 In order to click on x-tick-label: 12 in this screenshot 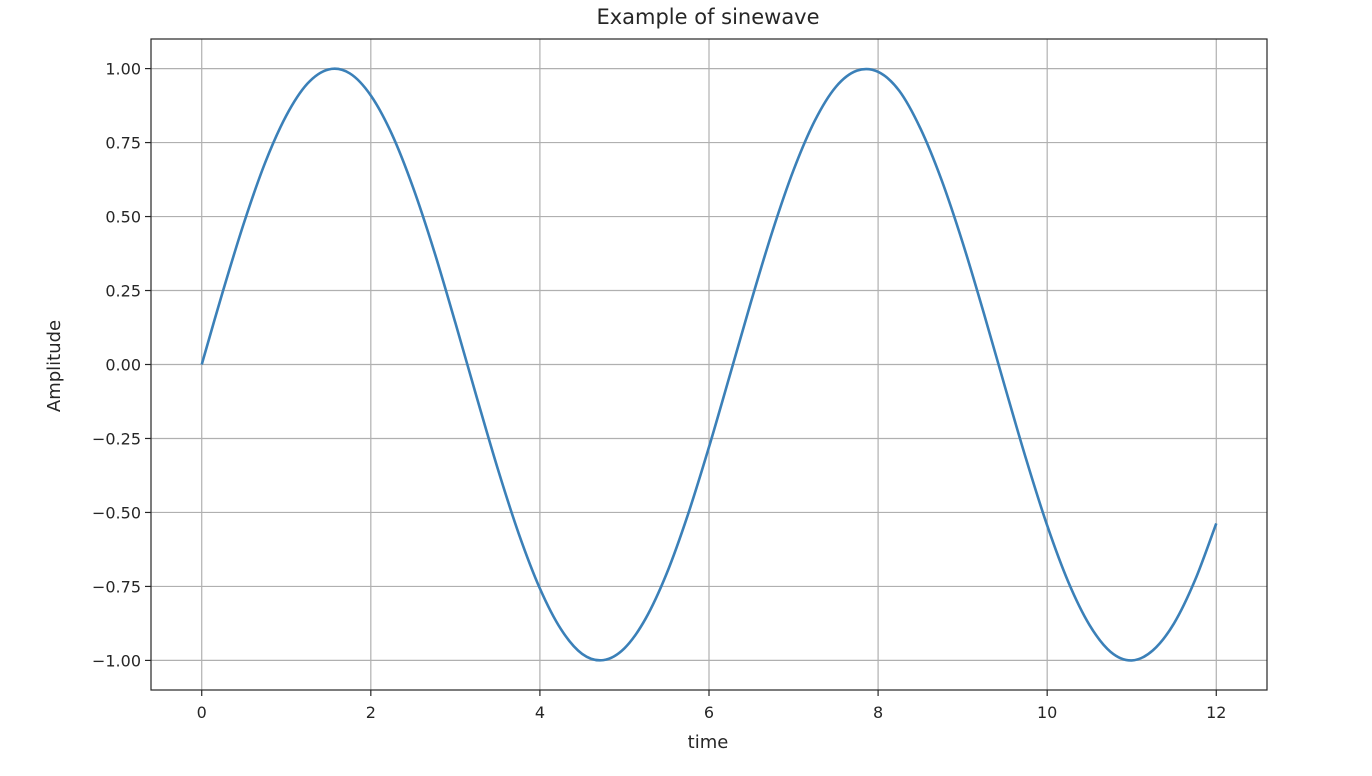, I will do `click(1216, 712)`.